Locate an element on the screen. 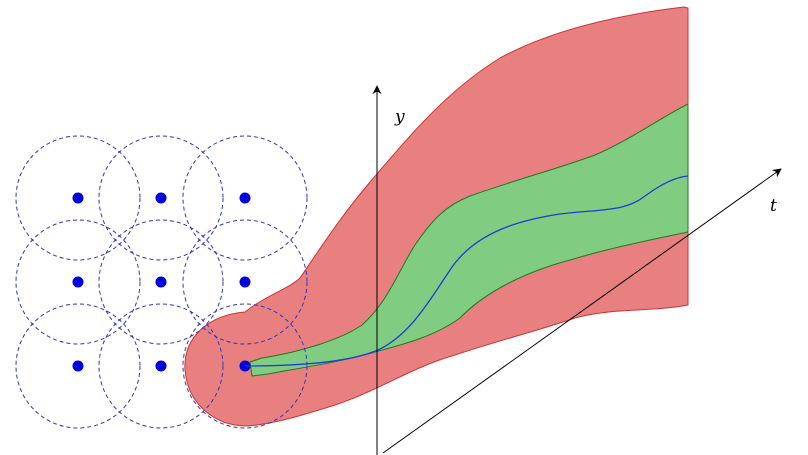 The image size is (808, 455). y-axis-label: y is located at coordinates (399, 117).